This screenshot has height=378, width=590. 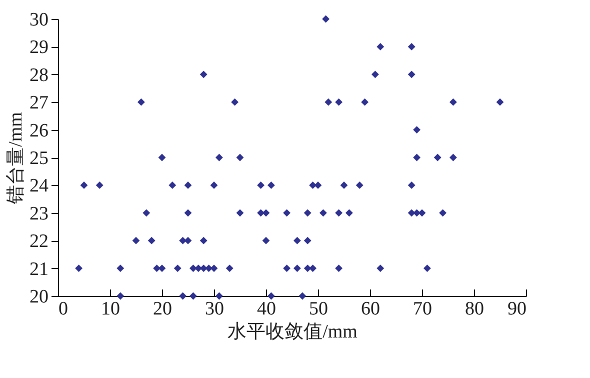 What do you see at coordinates (39, 158) in the screenshot?
I see `y-tick-label: 25` at bounding box center [39, 158].